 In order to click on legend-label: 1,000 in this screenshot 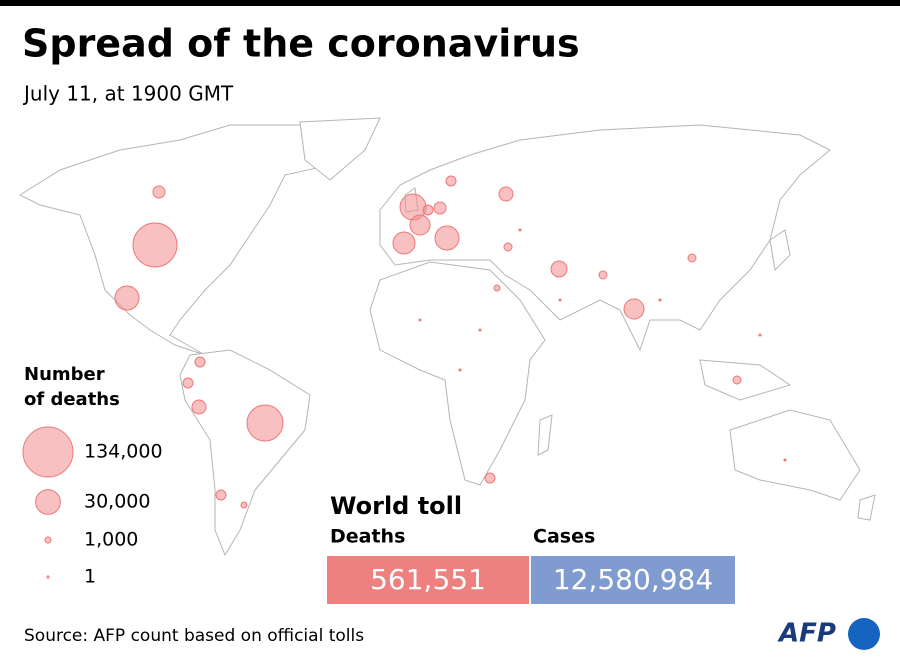, I will do `click(111, 540)`.